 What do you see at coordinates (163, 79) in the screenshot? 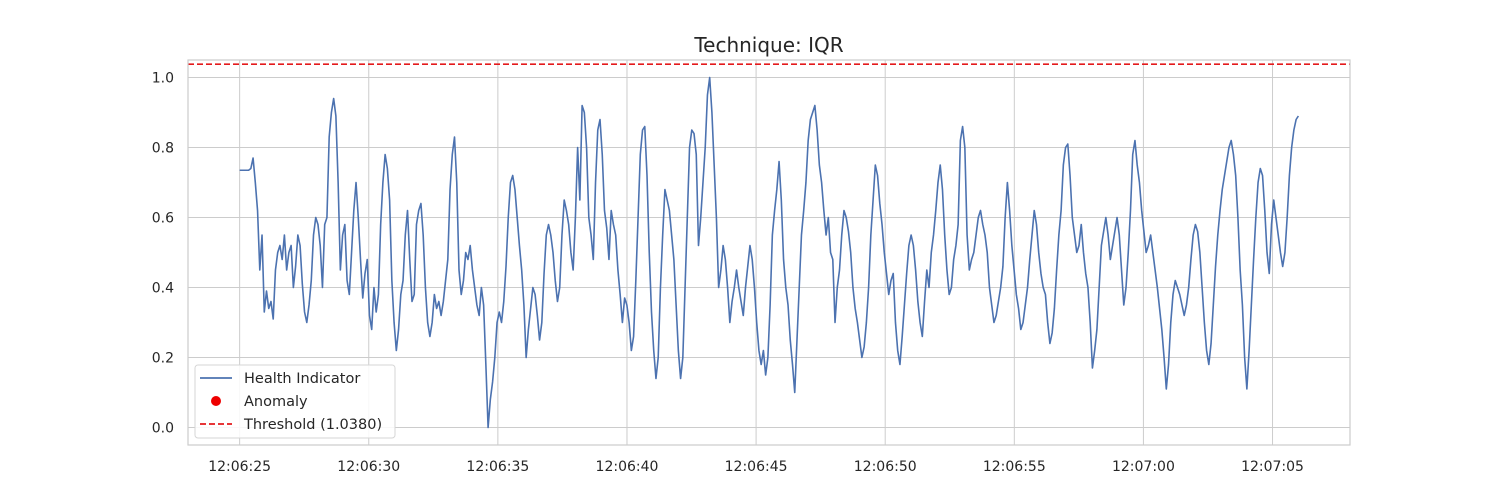
I see `y-tick-label: 1.0` at bounding box center [163, 79].